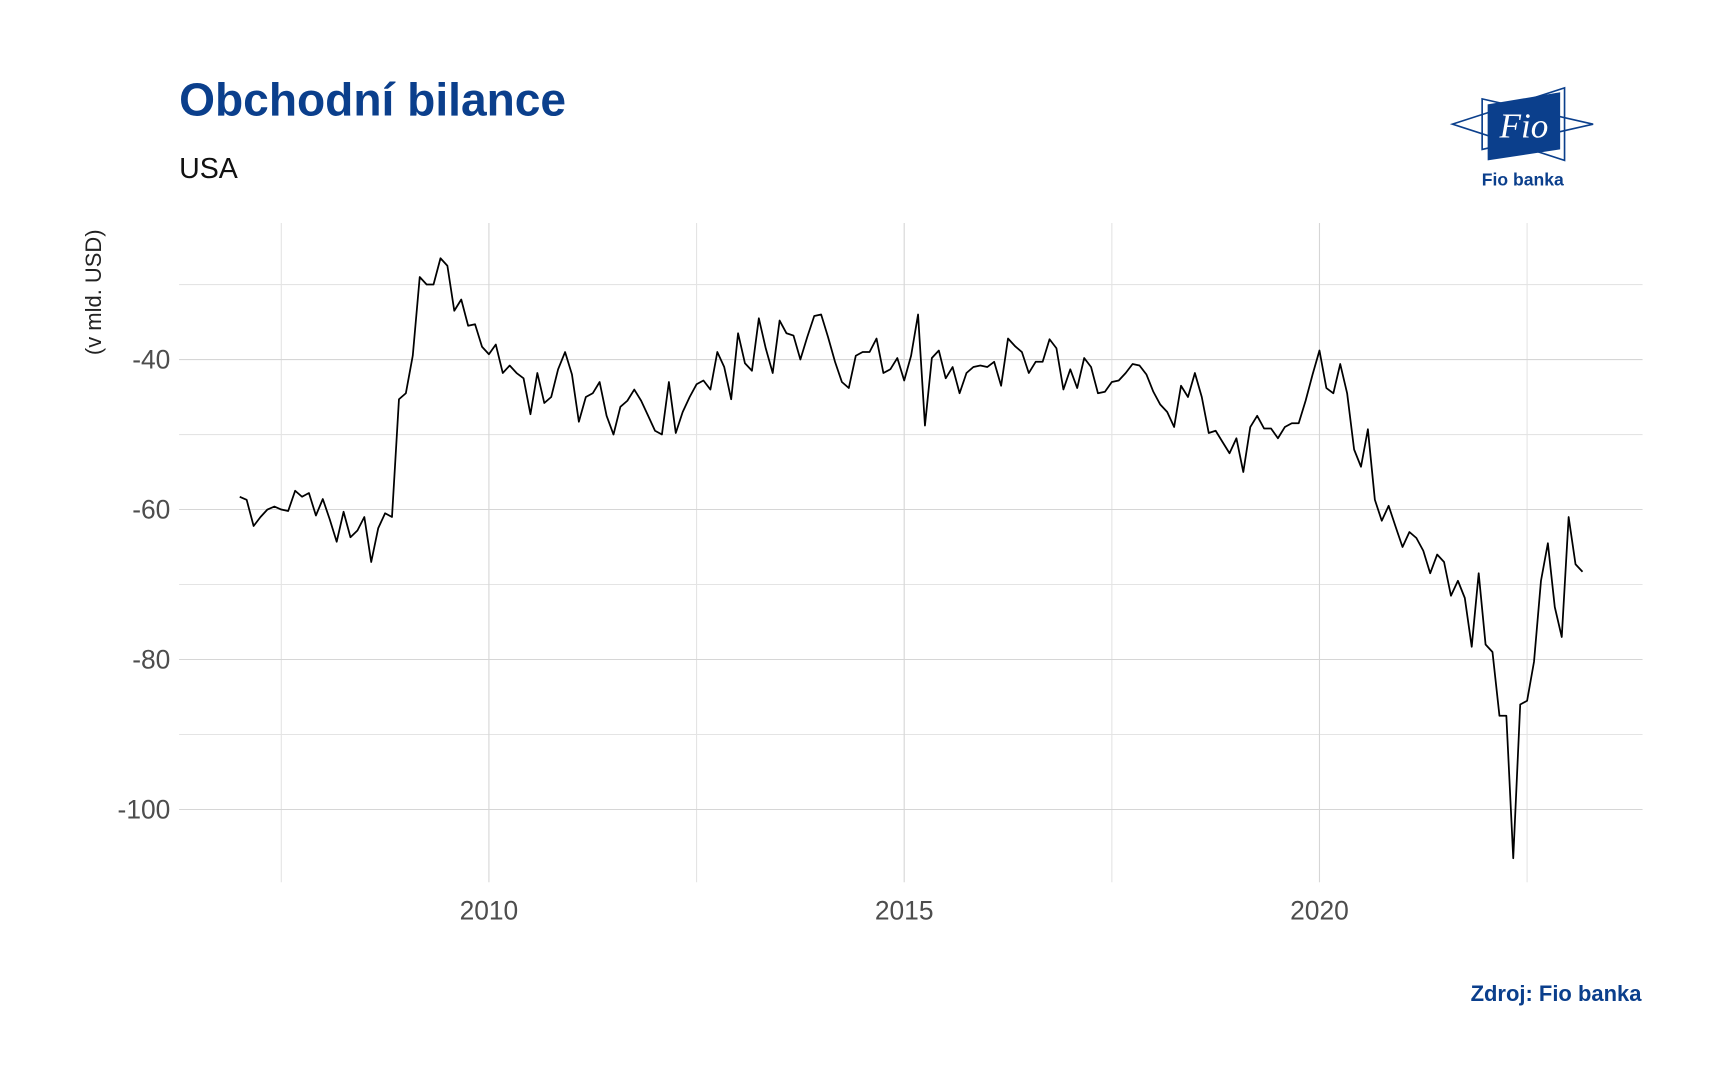 This screenshot has height=1080, width=1714. I want to click on logo-name: Fio banka, so click(1523, 180).